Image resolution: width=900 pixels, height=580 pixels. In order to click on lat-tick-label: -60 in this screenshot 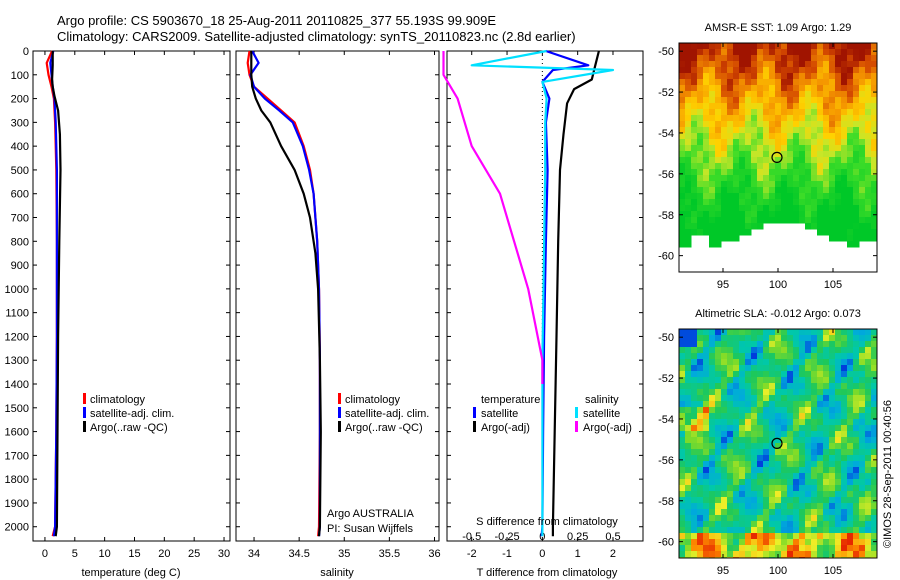, I will do `click(666, 543)`.